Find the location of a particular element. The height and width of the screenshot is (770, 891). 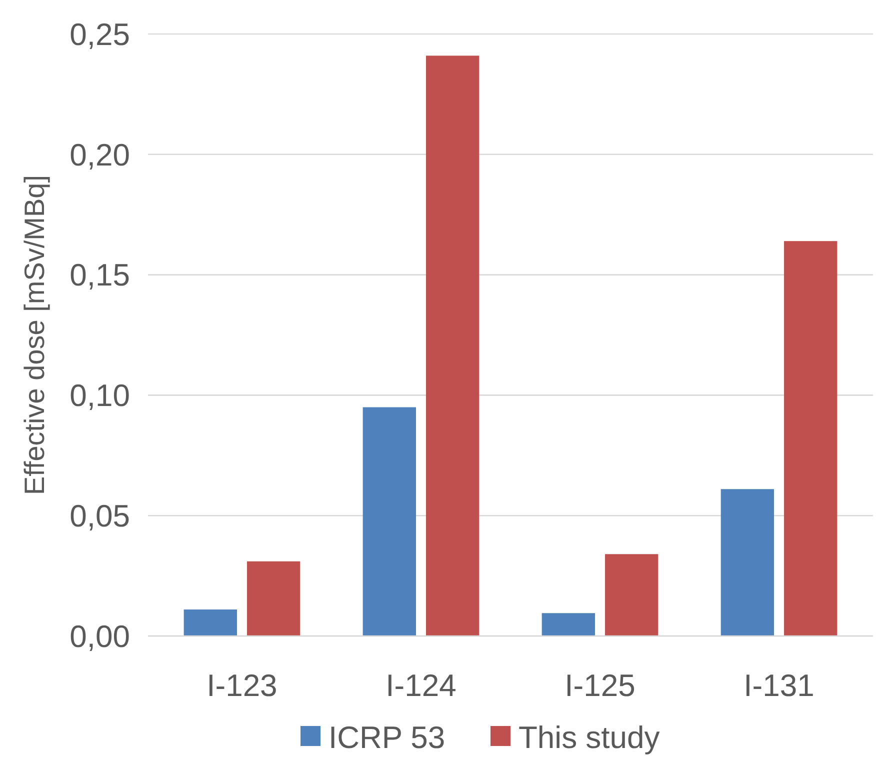

x-tick-label: I-125 is located at coordinates (600, 685).